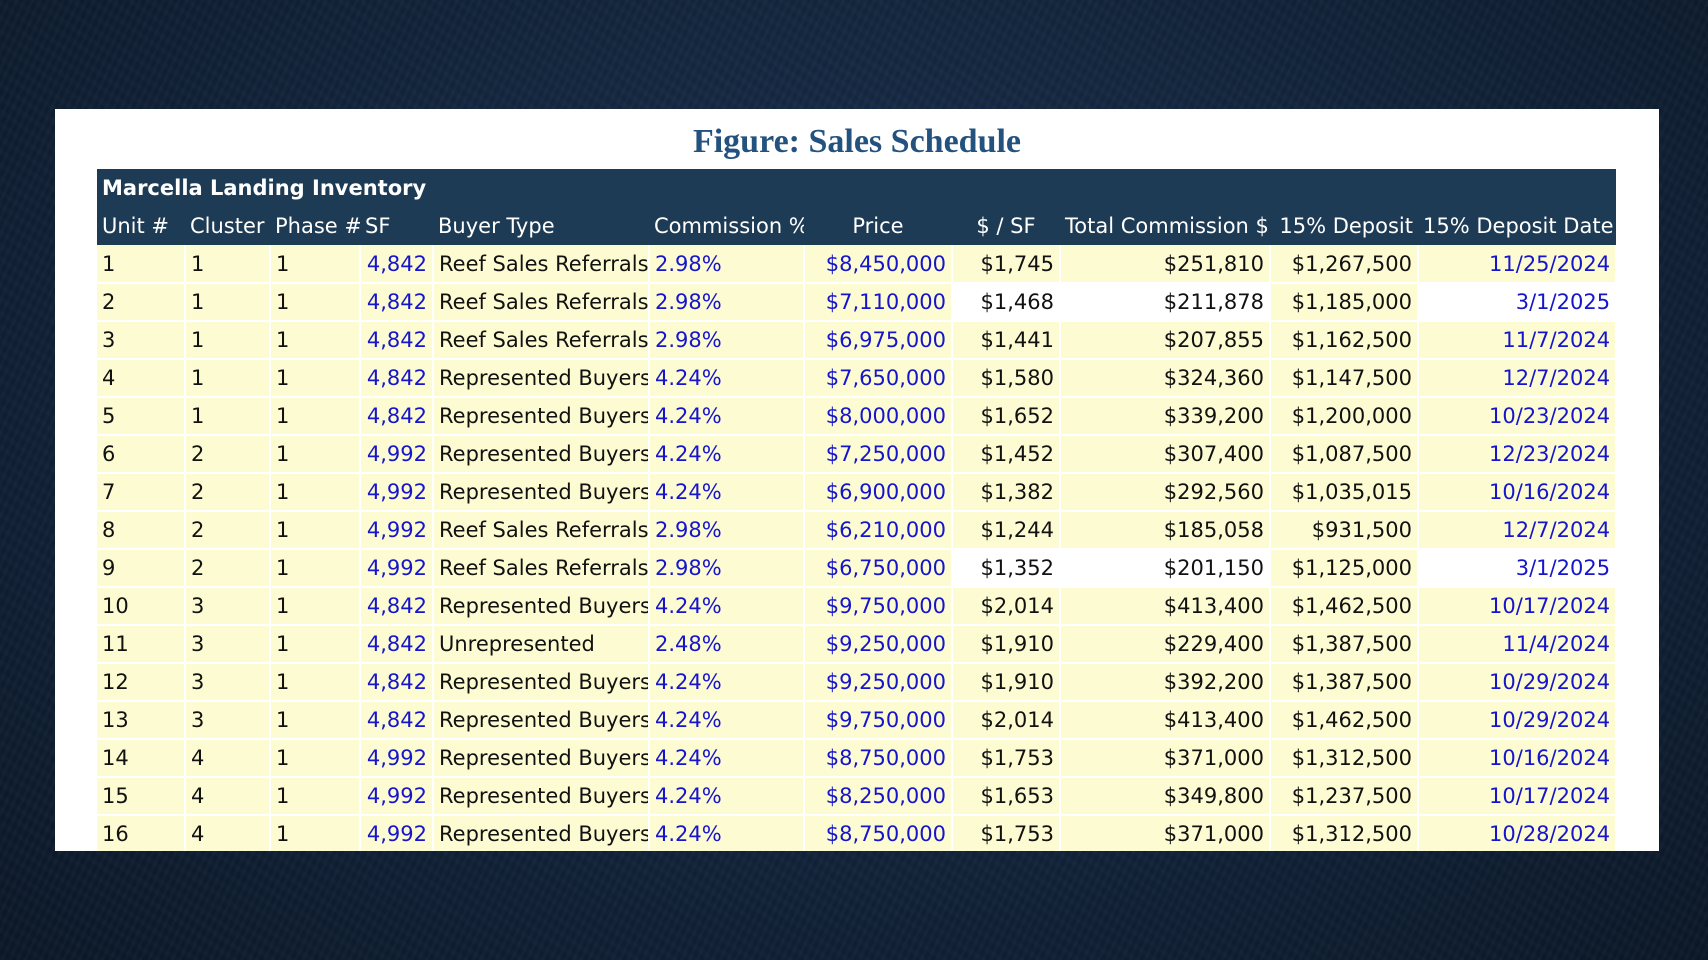 Image resolution: width=1708 pixels, height=960 pixels. Describe the element at coordinates (1006, 833) in the screenshot. I see `price-per-sf-cell: $1,753` at that location.